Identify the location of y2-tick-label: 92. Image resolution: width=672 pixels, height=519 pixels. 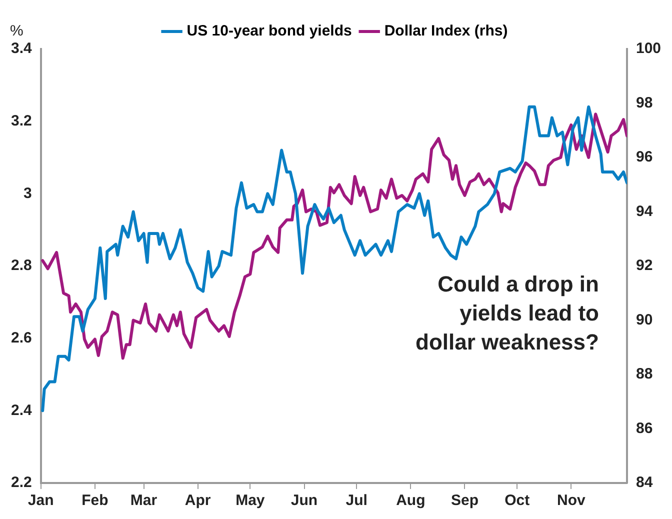
(644, 265).